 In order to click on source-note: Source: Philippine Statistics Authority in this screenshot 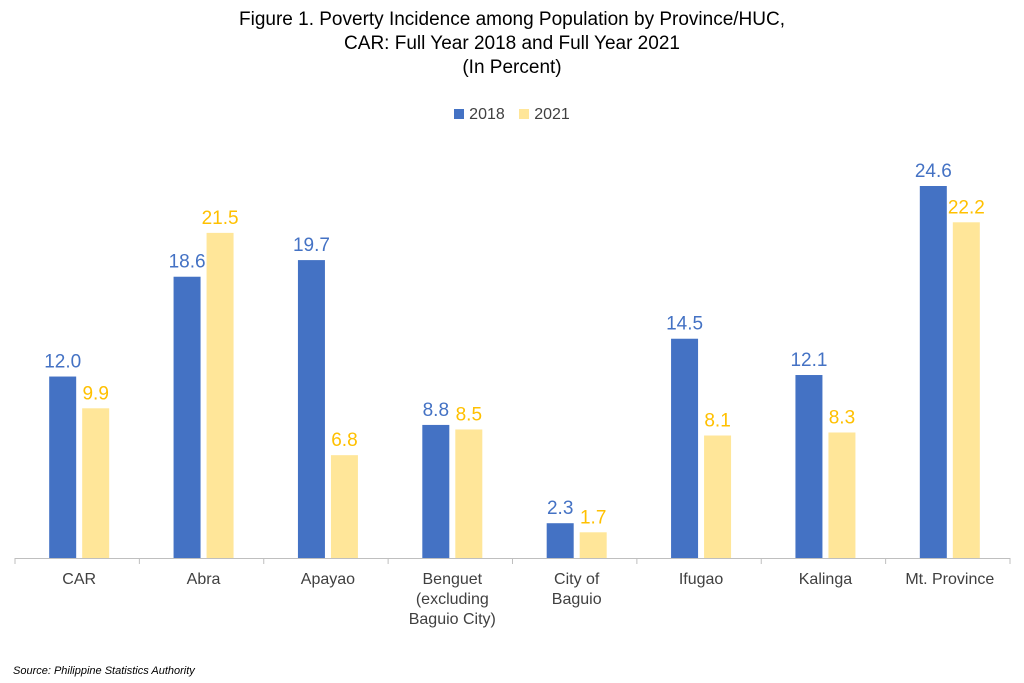, I will do `click(104, 671)`.